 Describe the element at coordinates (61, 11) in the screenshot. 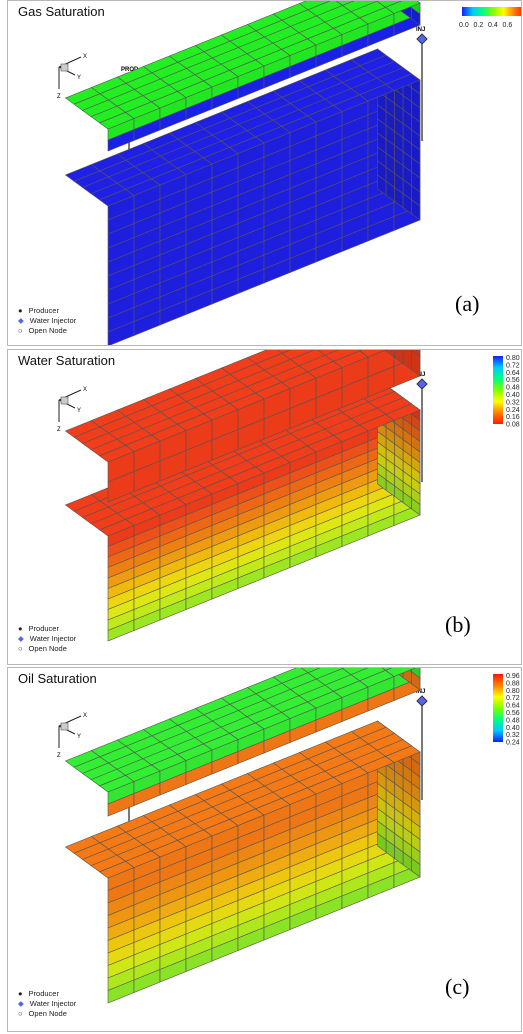

I see `panel-title: Gas Saturation` at that location.